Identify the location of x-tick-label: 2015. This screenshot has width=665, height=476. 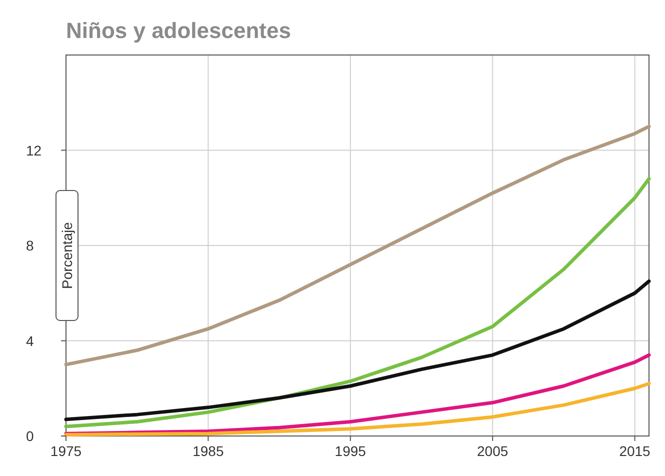
(635, 451).